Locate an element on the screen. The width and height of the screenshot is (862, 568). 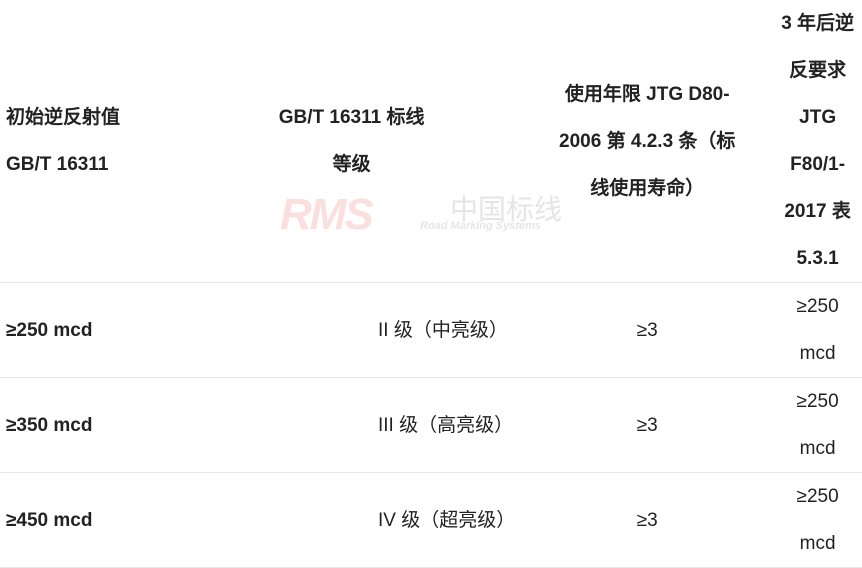
cell: III 级（高亮级） is located at coordinates (352, 425).